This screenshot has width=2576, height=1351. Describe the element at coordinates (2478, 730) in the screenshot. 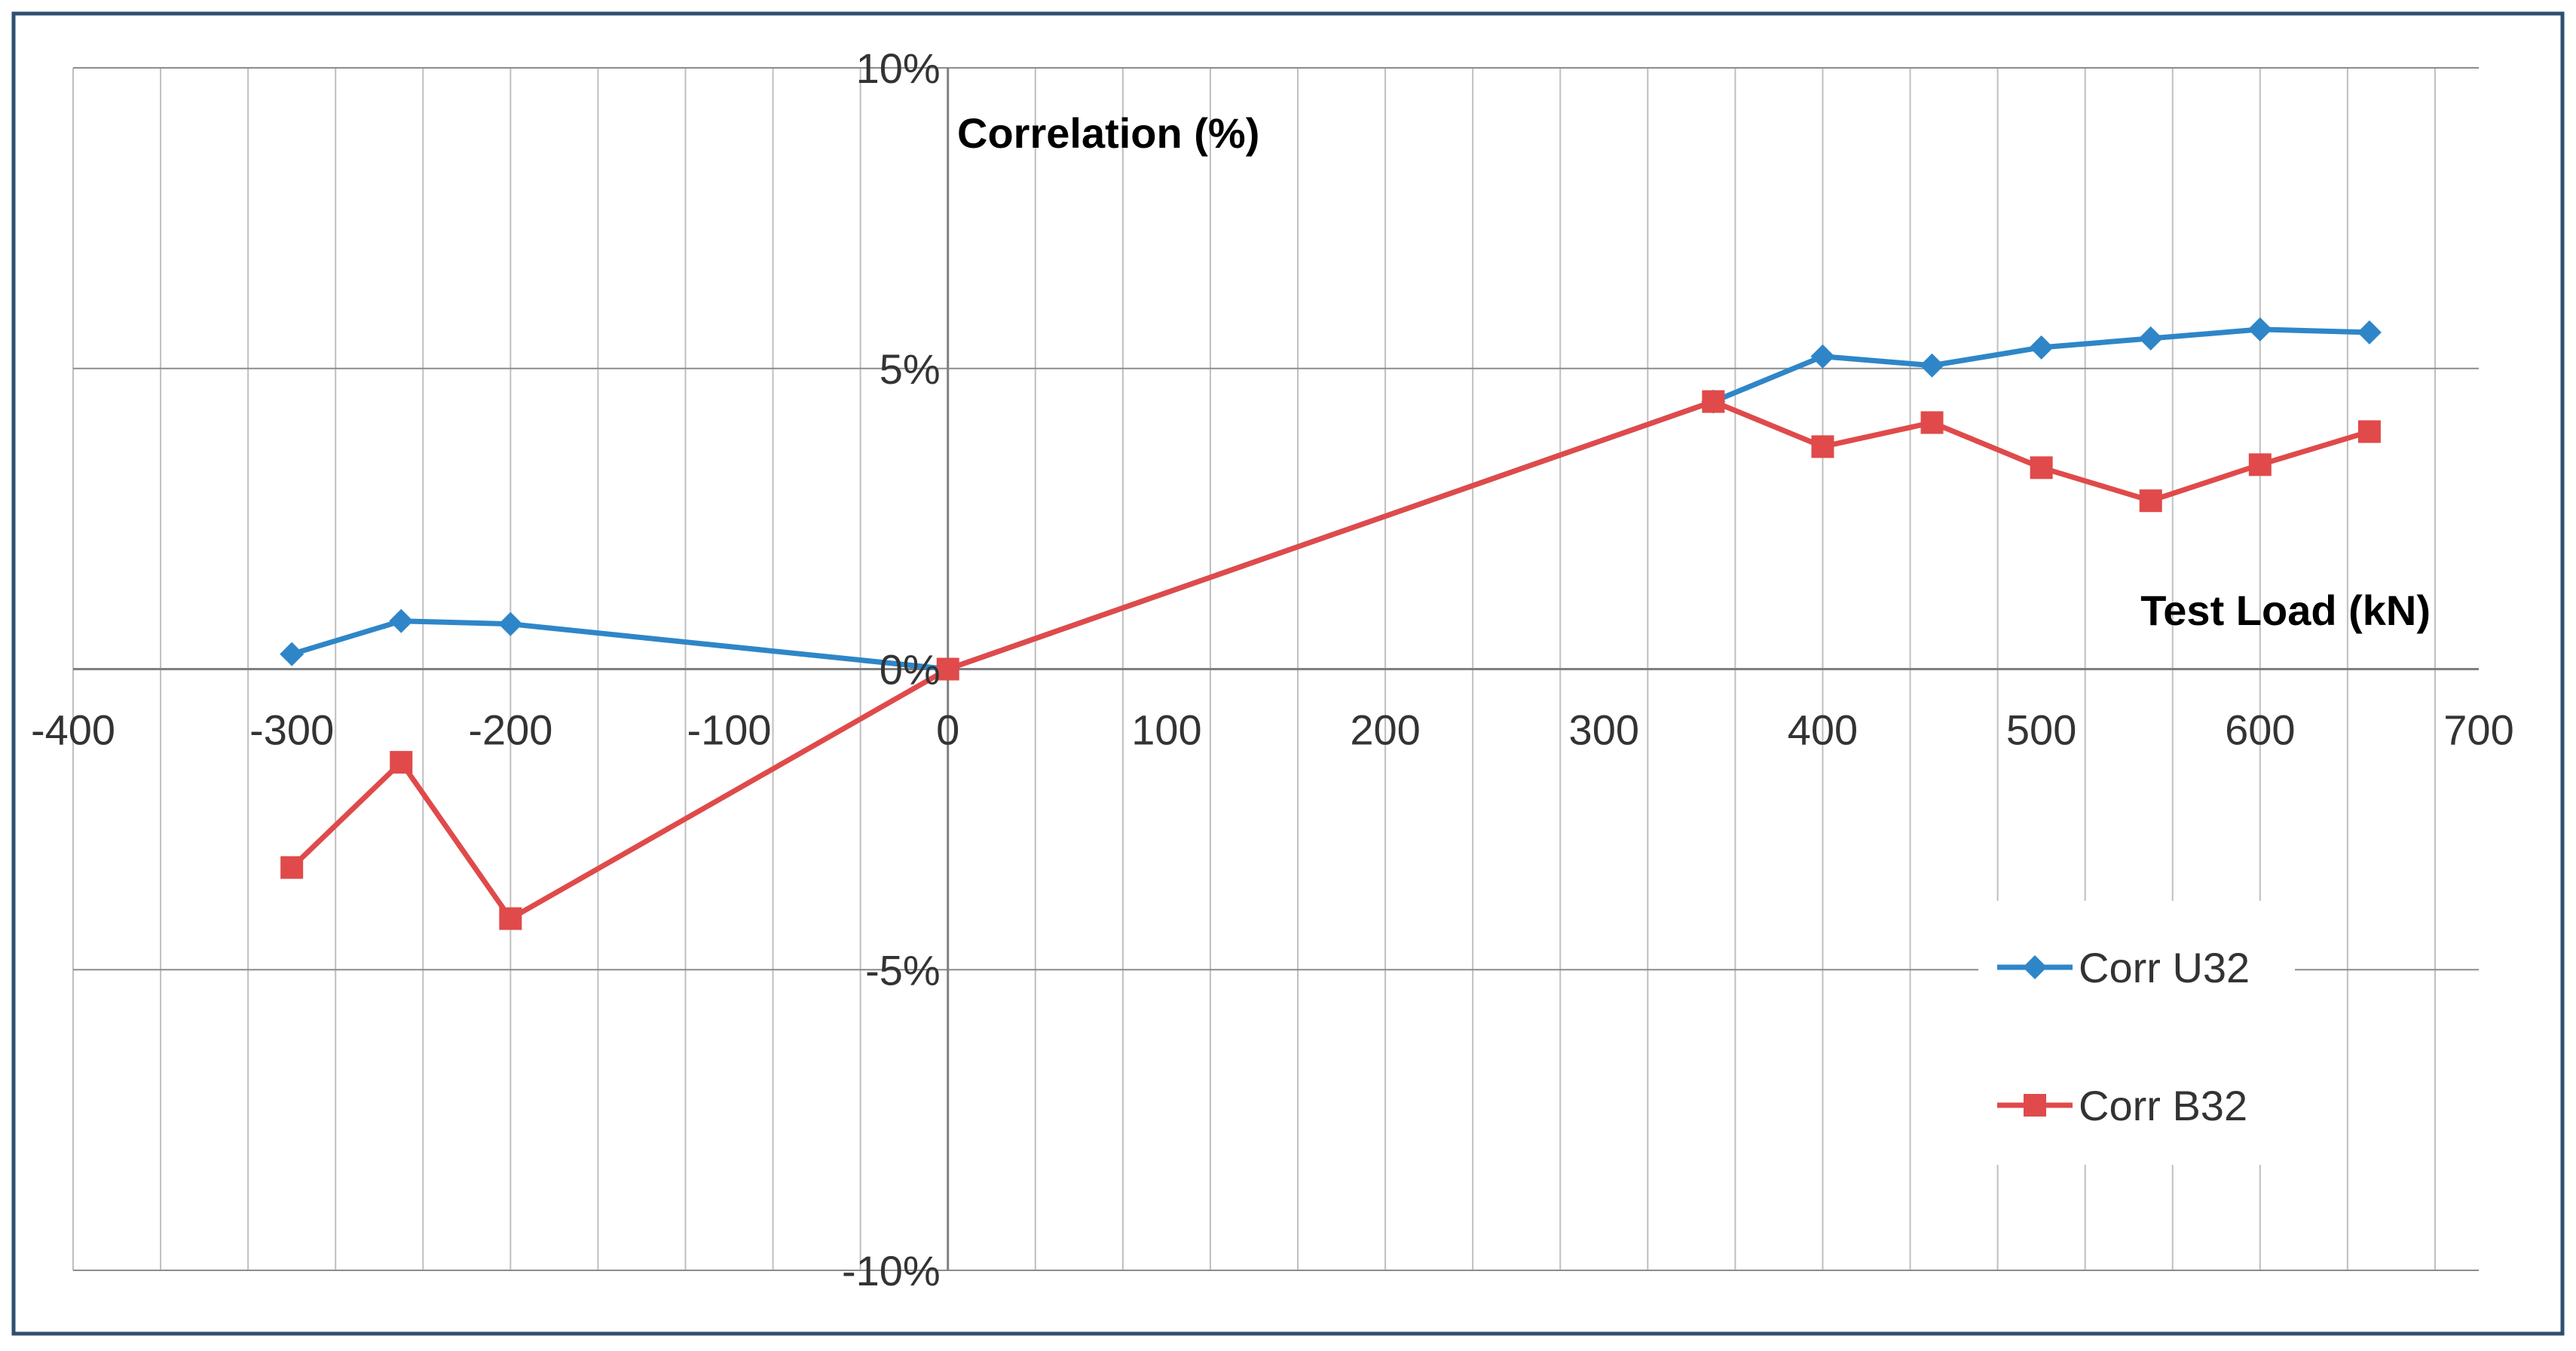

I see `x-tick-label: 700` at that location.